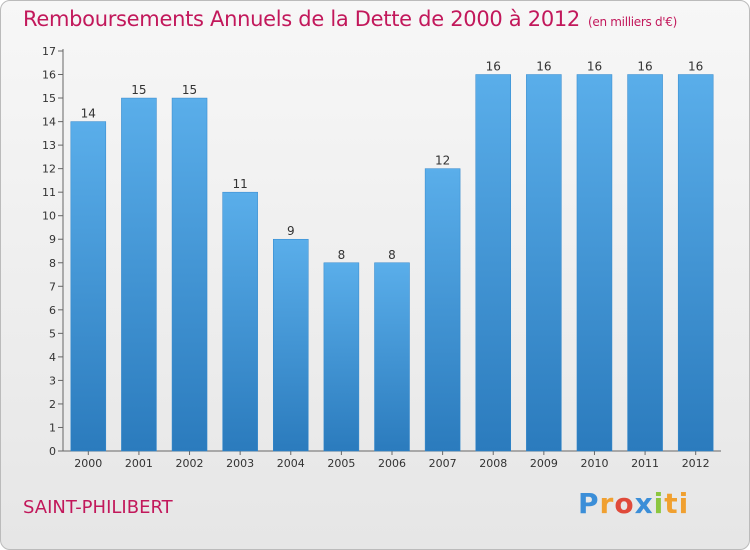  I want to click on y-tick-label: 5, so click(52, 333).